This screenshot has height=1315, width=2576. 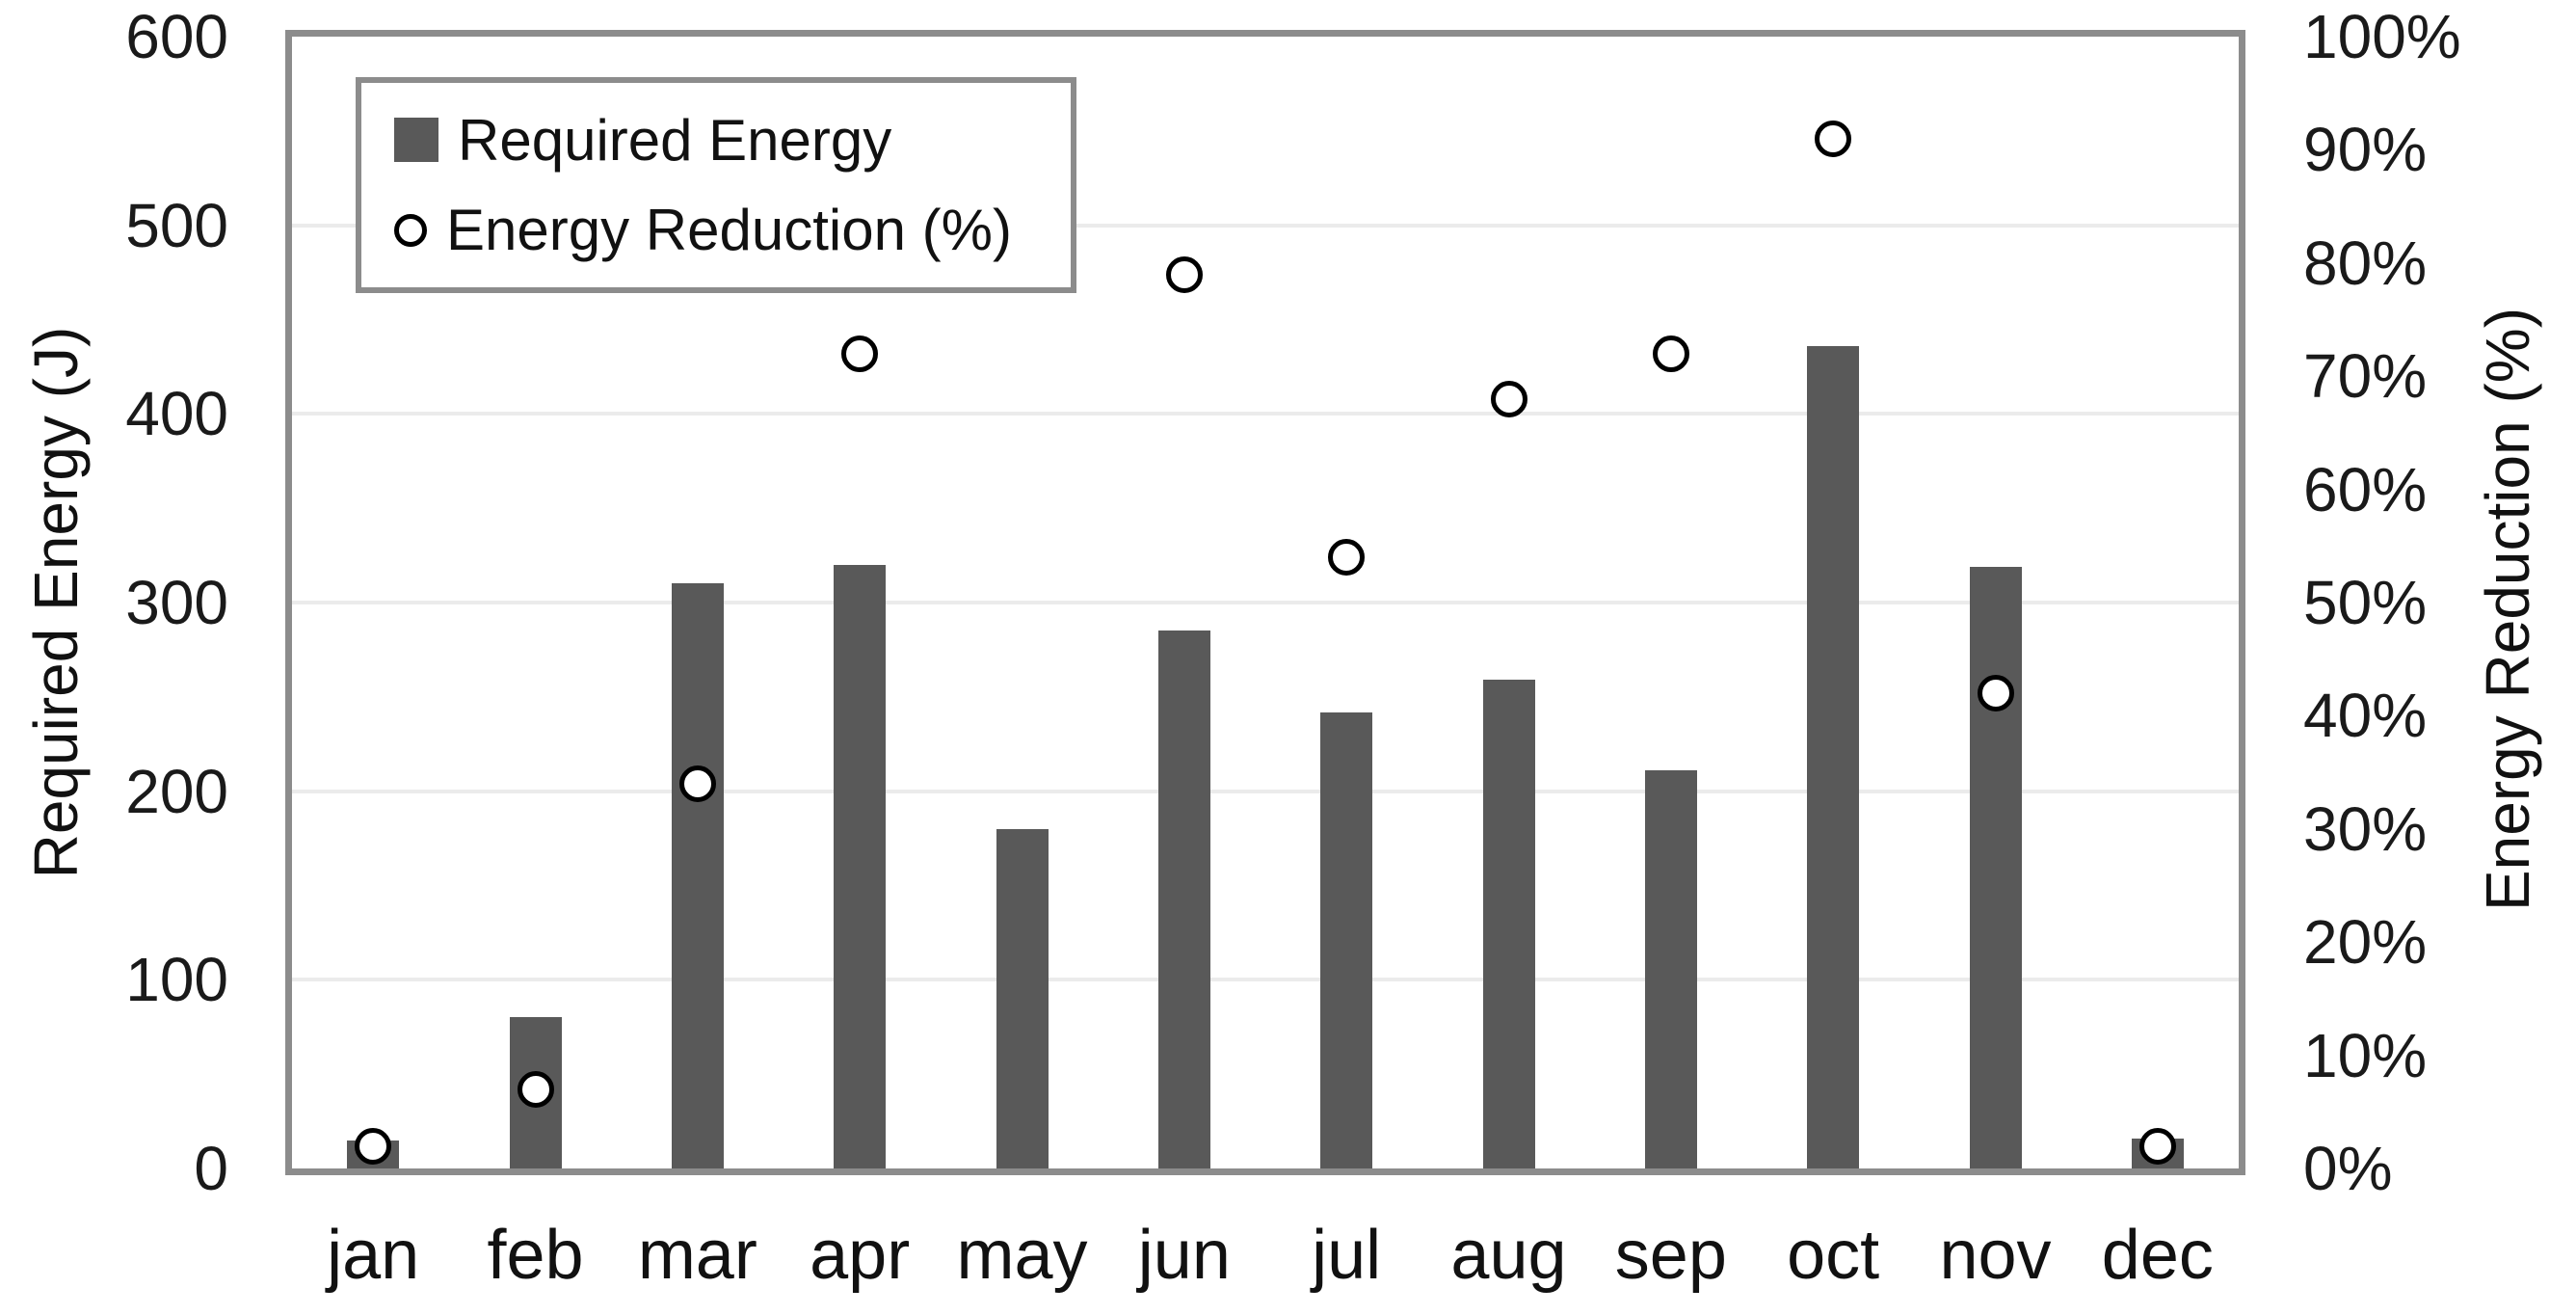 I want to click on point-oct, so click(x=1833, y=138).